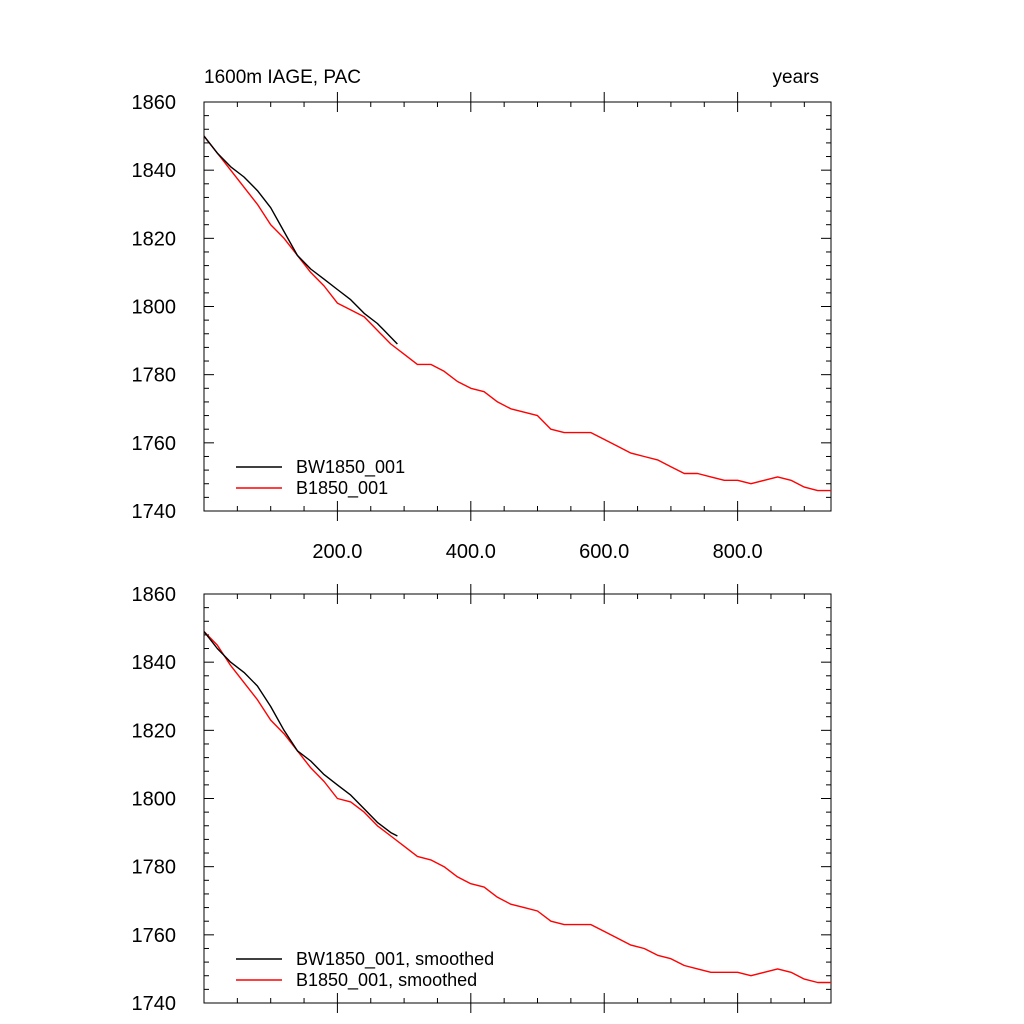  Describe the element at coordinates (796, 77) in the screenshot. I see `figure-units-label: years` at that location.